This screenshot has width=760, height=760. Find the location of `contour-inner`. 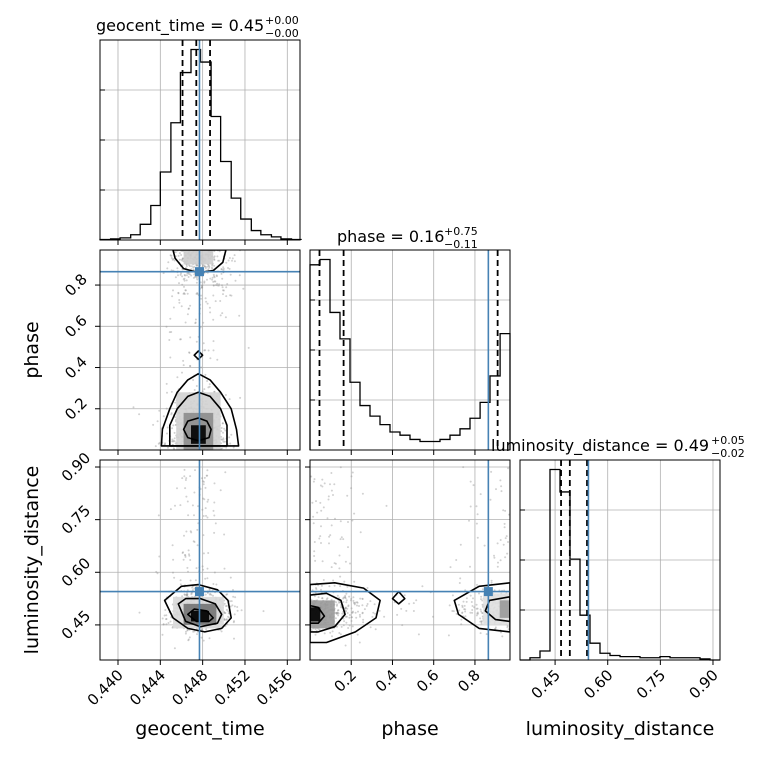

contour-inner is located at coordinates (200, 615).